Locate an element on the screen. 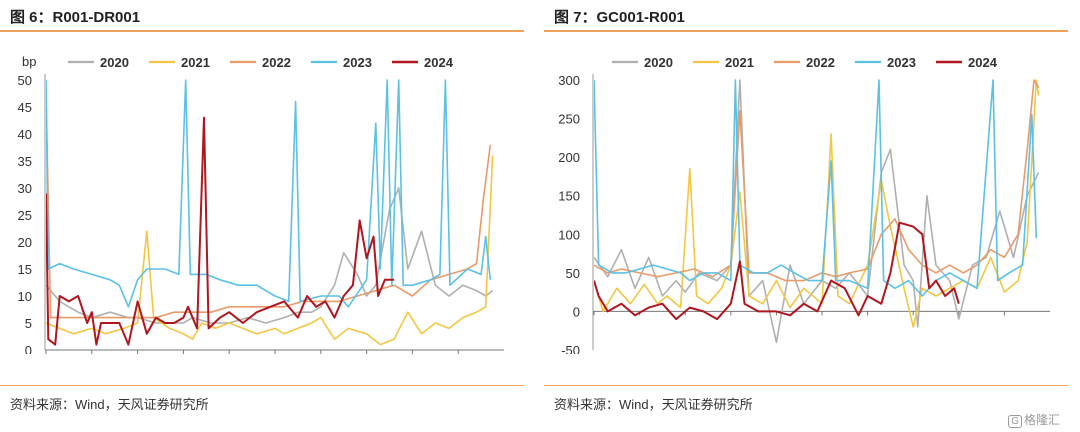 The height and width of the screenshot is (432, 1080). watermark-logo-icon: G is located at coordinates (1015, 421).